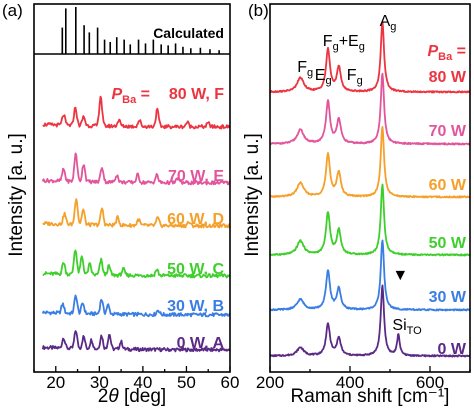 The image size is (474, 412). Describe the element at coordinates (452, 349) in the screenshot. I see `raman-series-label: 0 W` at that location.